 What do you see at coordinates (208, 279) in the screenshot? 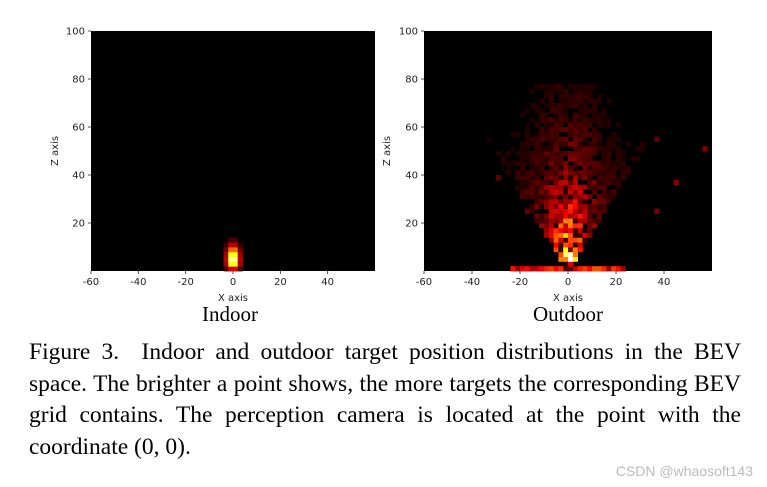
I see `indoor-x-ticks: -60 -40 -20 0 20 40` at bounding box center [208, 279].